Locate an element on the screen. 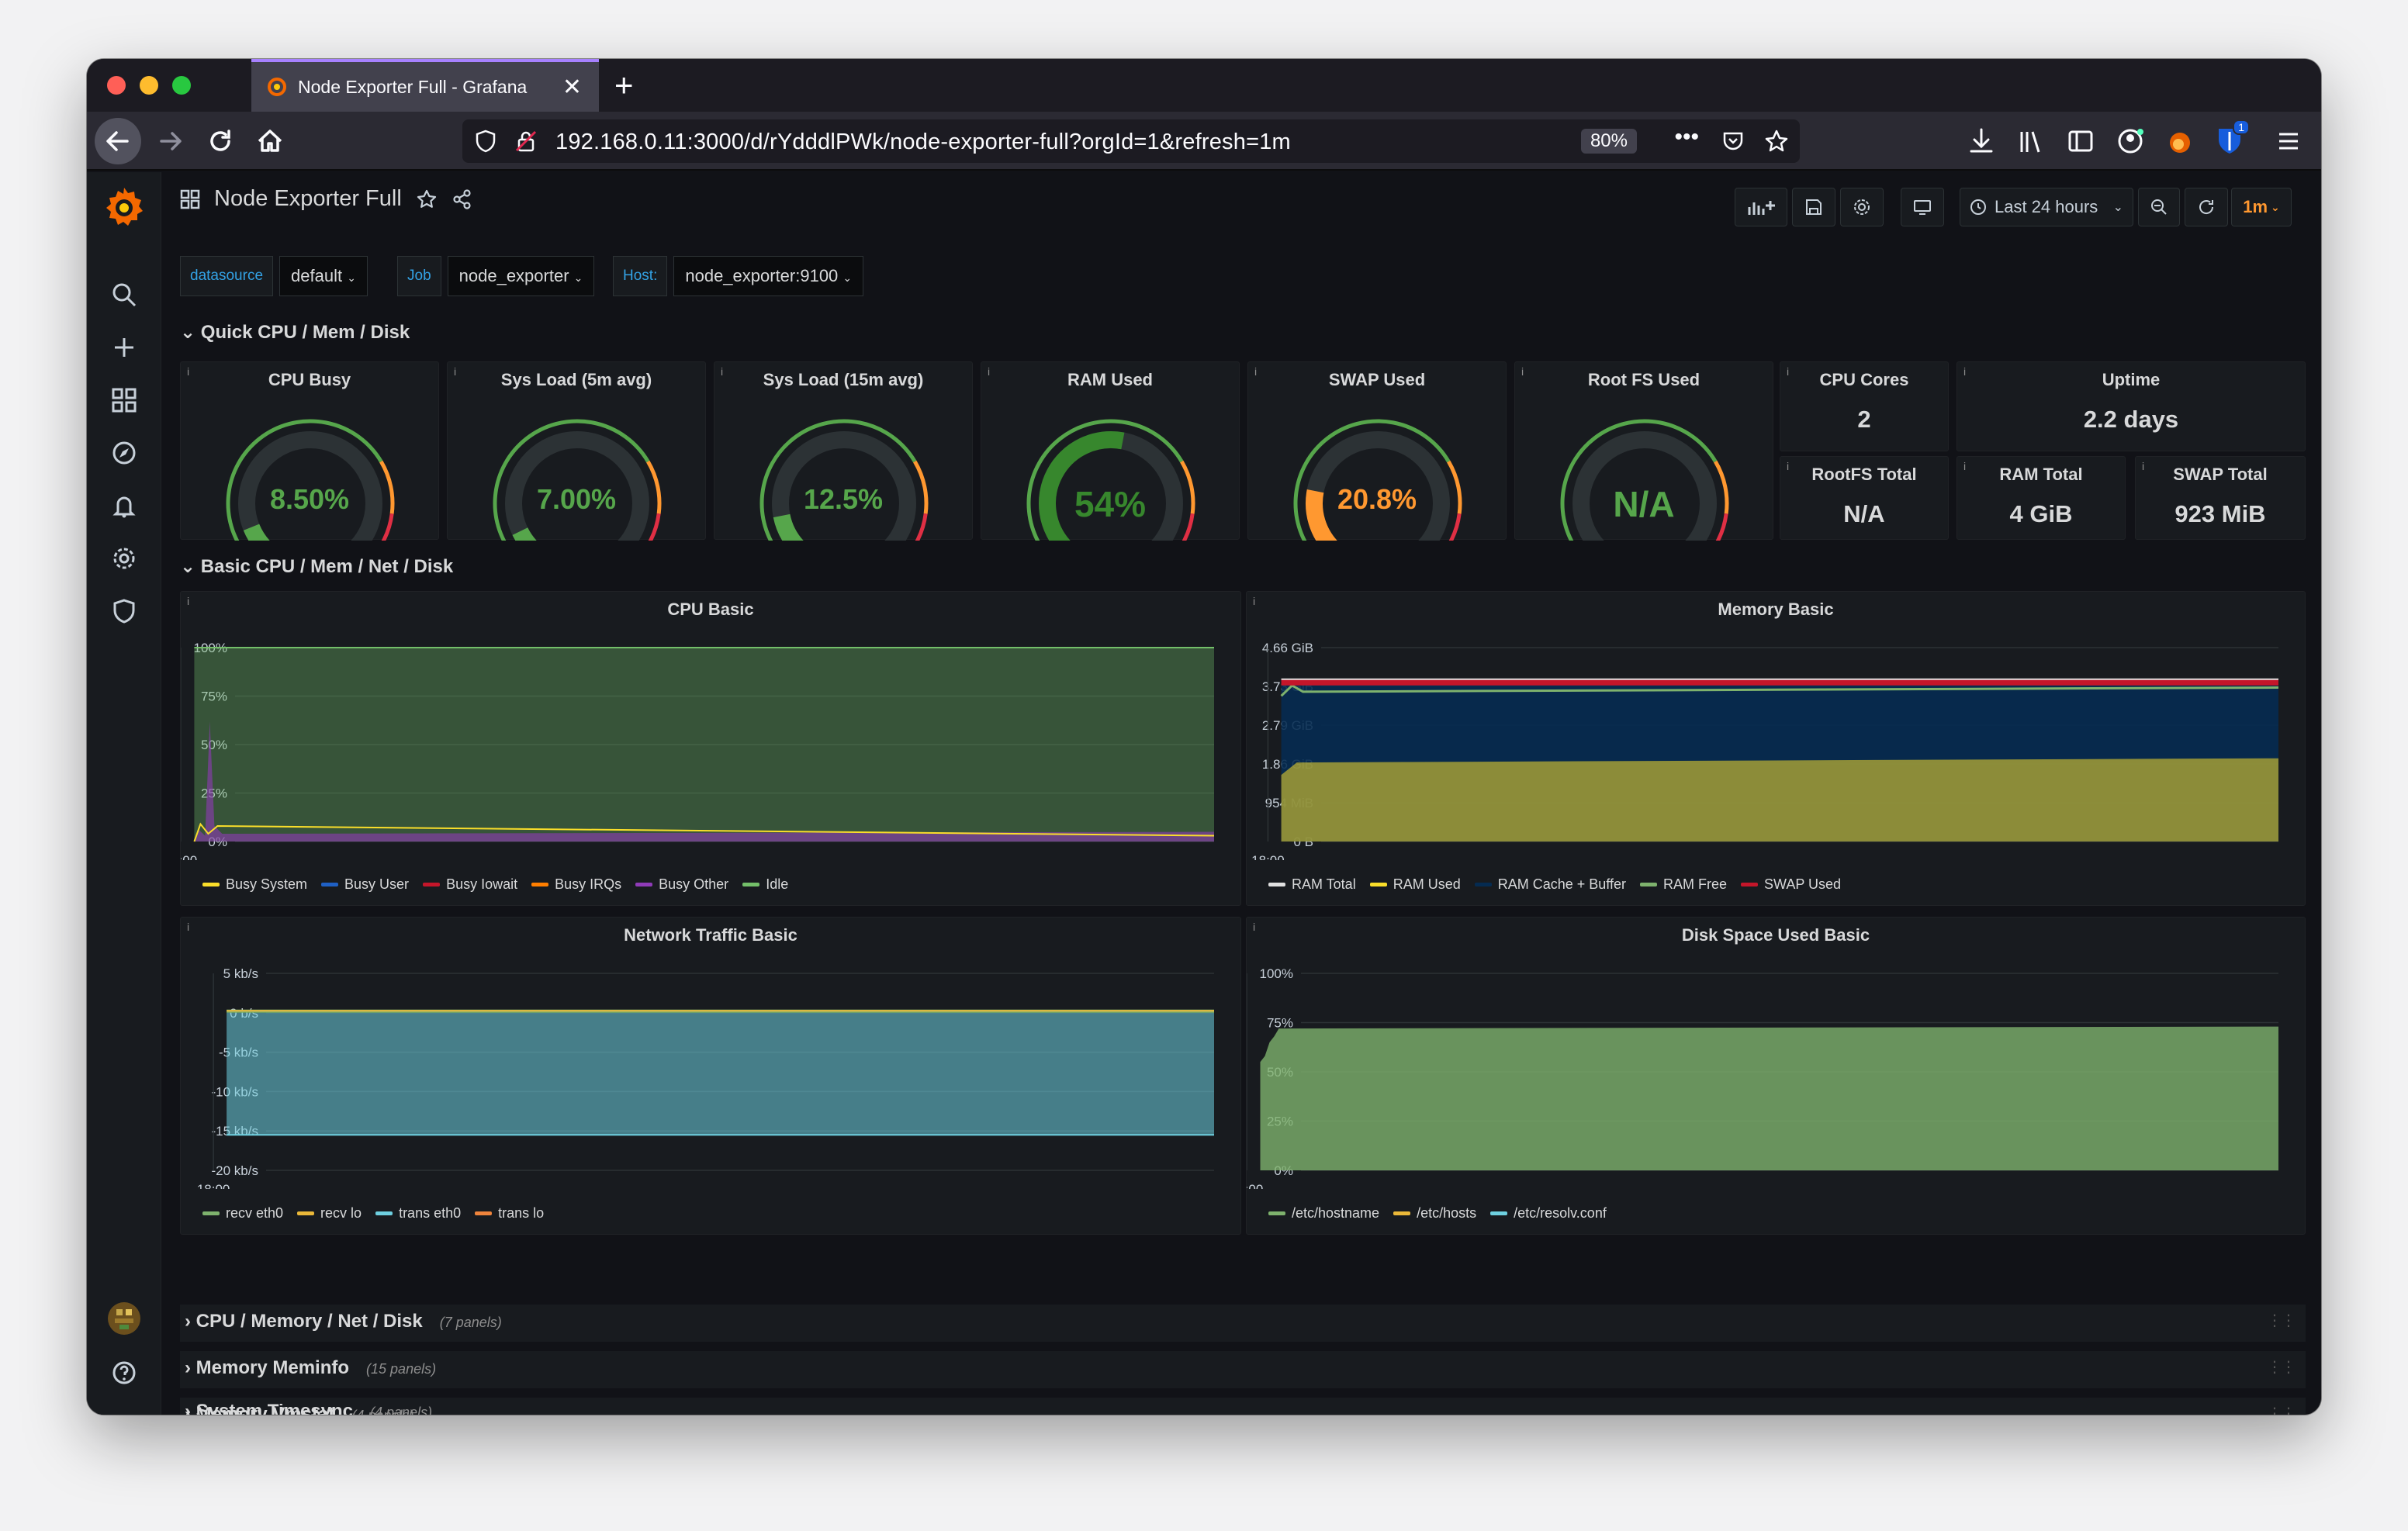 Image resolution: width=2408 pixels, height=1531 pixels. search-icon is located at coordinates (124, 295).